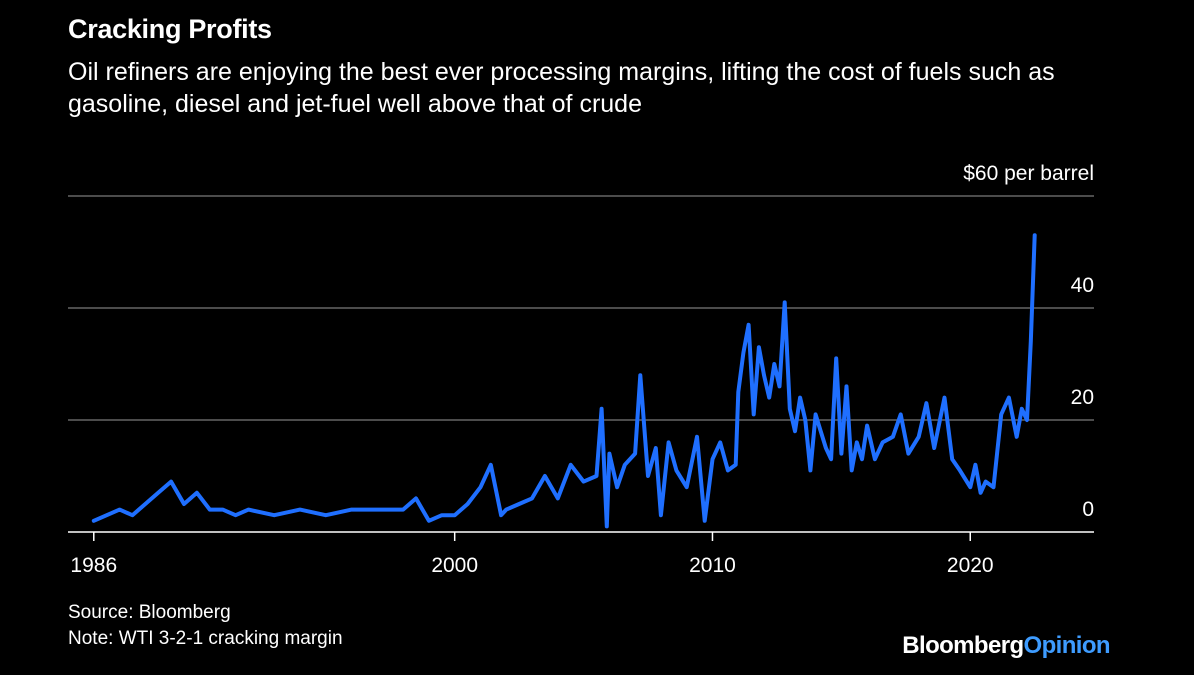 Image resolution: width=1194 pixels, height=675 pixels. I want to click on x-tick-label-2020: 2020, so click(970, 565).